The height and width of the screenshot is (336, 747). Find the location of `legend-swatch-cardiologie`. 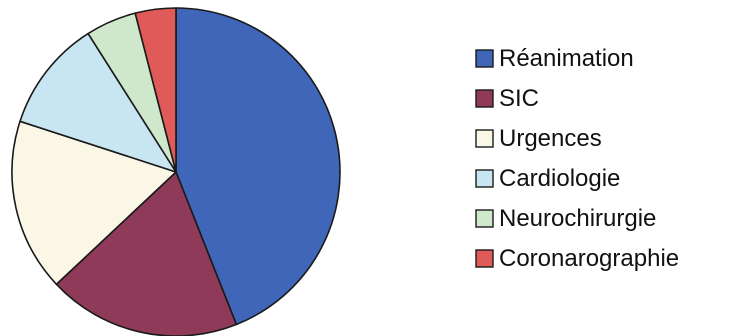

legend-swatch-cardiologie is located at coordinates (484, 178).